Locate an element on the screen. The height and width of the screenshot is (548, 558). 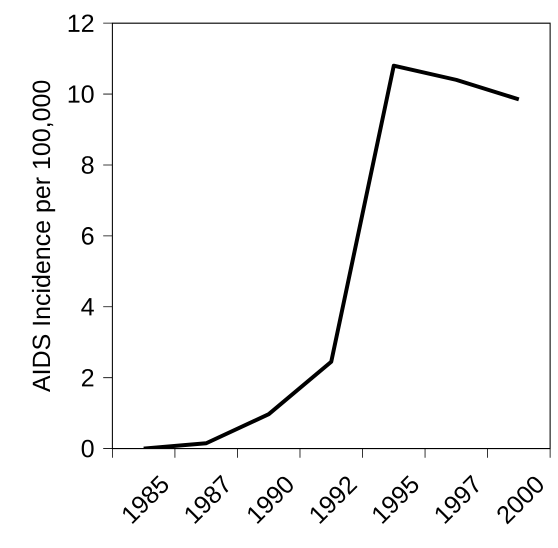
y-tick-label: 10 is located at coordinates (81, 94).